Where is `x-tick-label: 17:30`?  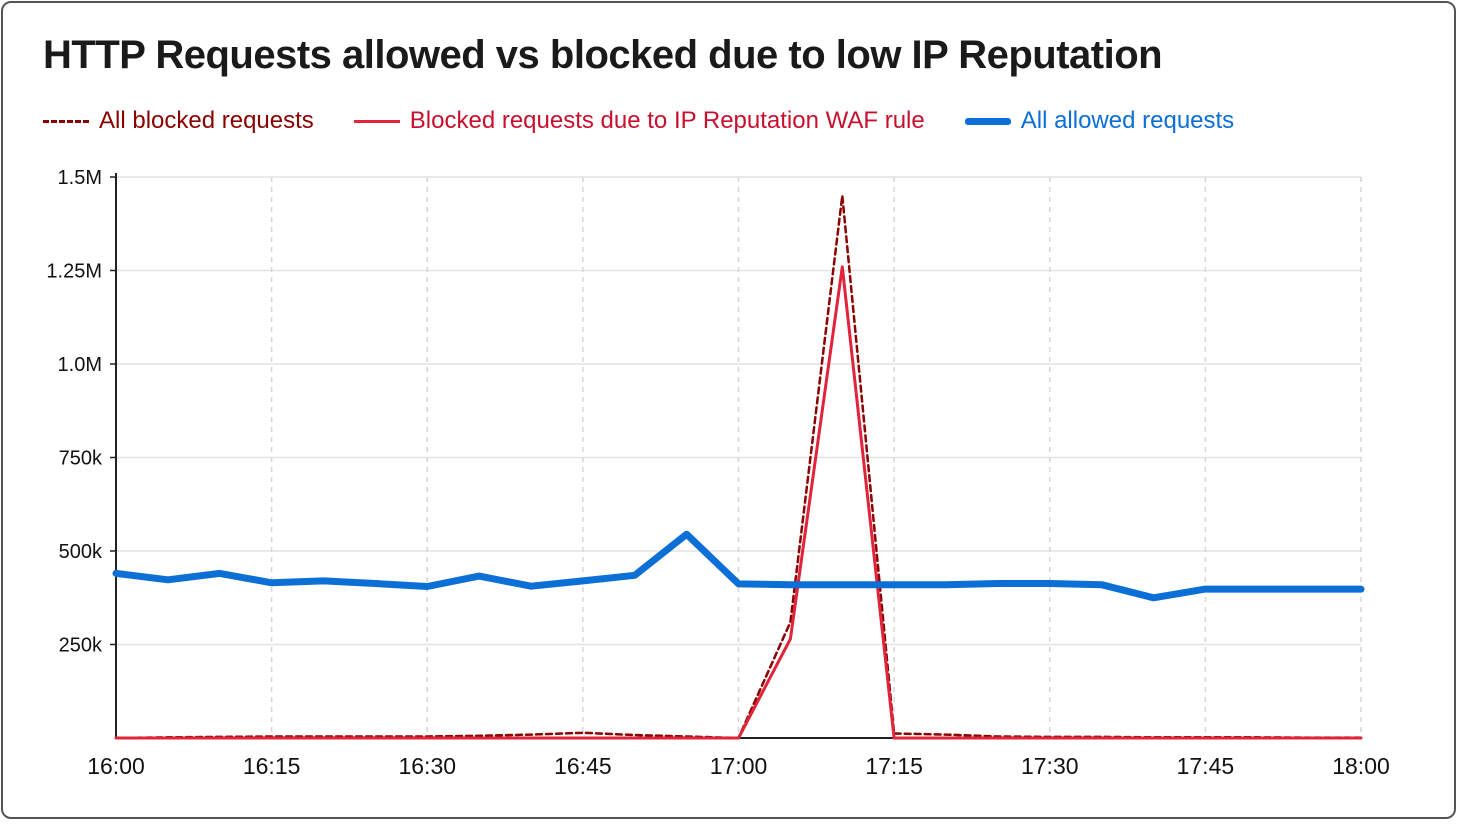
x-tick-label: 17:30 is located at coordinates (1050, 766).